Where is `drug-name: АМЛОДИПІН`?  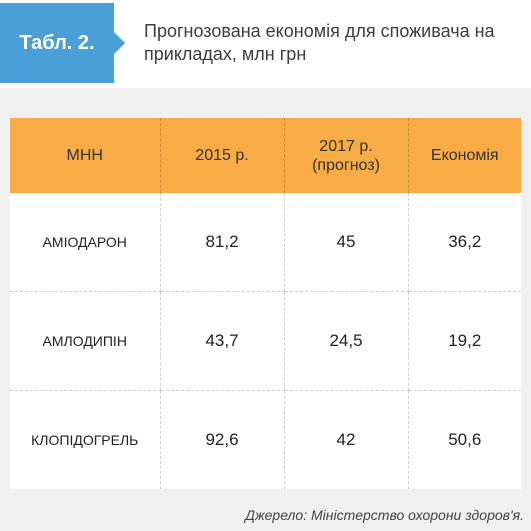
drug-name: АМЛОДИПІН is located at coordinates (85, 341).